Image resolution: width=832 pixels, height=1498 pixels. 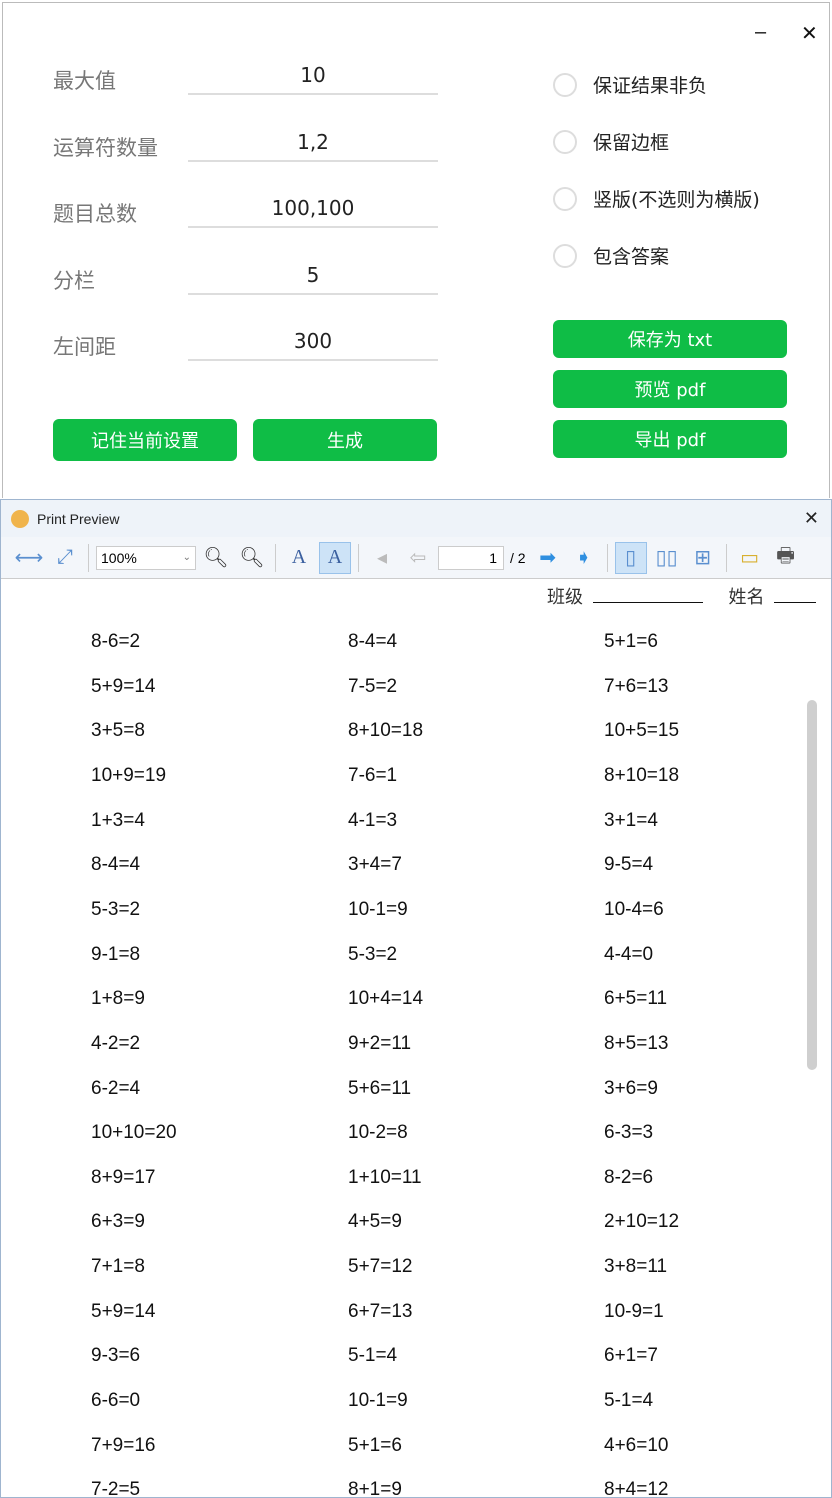 What do you see at coordinates (746, 597) in the screenshot?
I see `name-label: 姓名` at bounding box center [746, 597].